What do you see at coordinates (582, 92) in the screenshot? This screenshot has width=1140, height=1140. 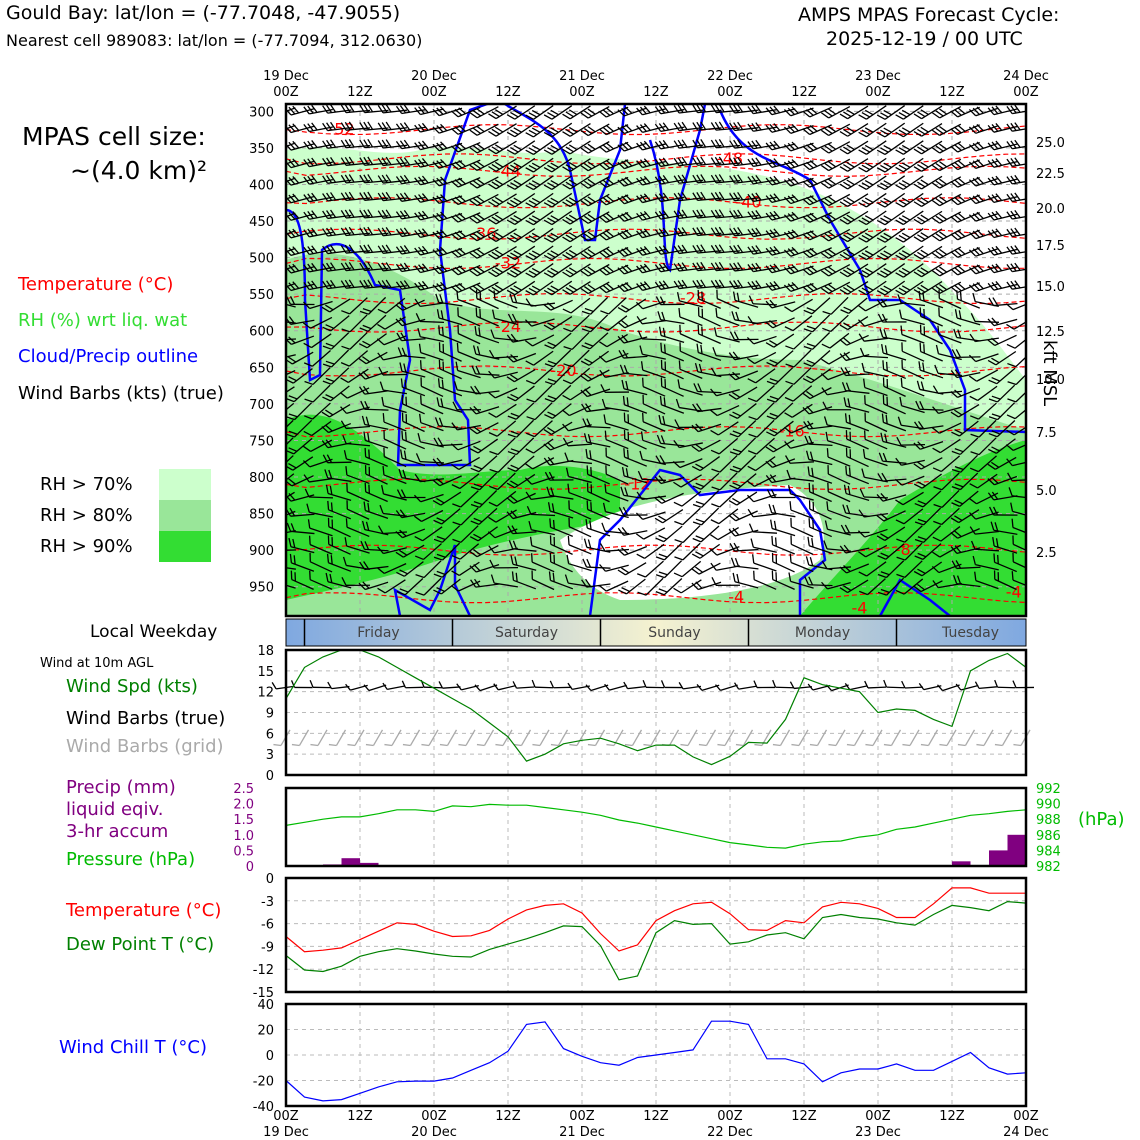 I see `top-time-label: 00Z` at bounding box center [582, 92].